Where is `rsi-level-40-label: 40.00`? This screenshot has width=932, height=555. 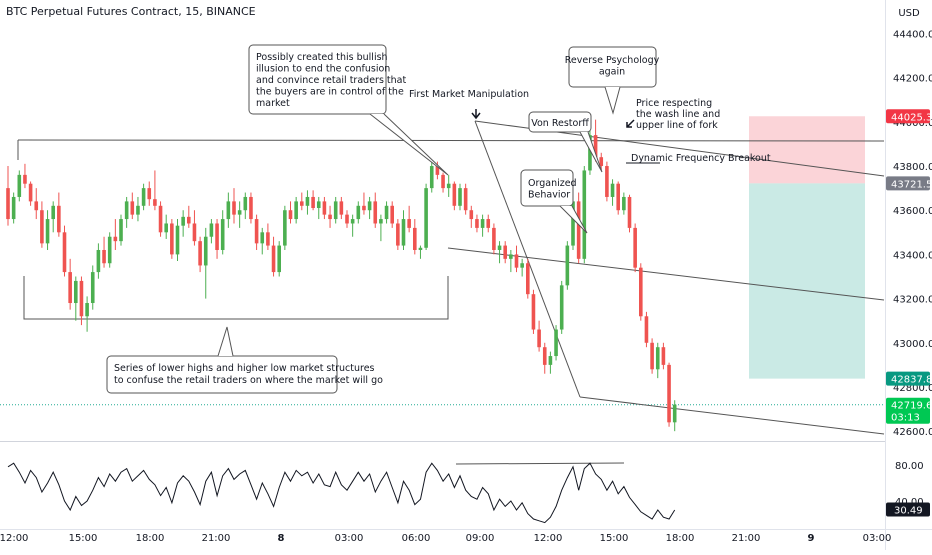
rsi-level-40-label: 40.00 is located at coordinates (909, 502).